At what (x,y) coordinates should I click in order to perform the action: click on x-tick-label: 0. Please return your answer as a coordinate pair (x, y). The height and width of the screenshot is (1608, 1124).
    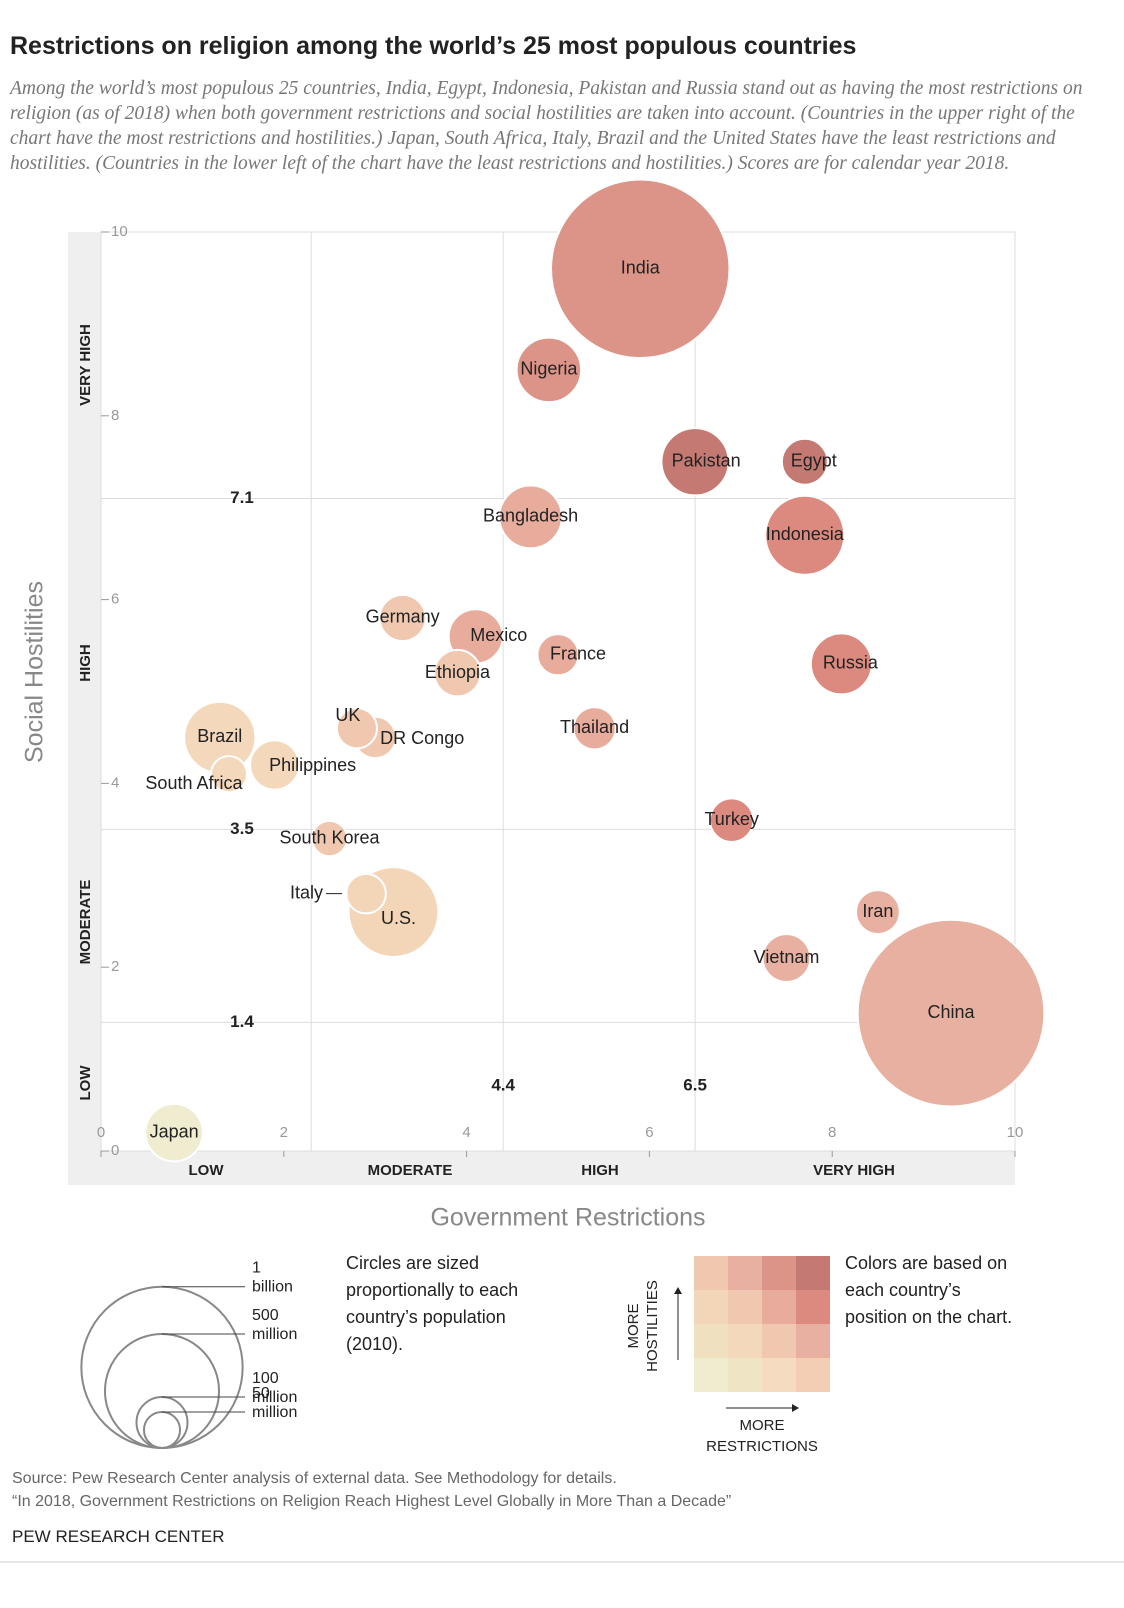
    Looking at the image, I should click on (101, 1132).